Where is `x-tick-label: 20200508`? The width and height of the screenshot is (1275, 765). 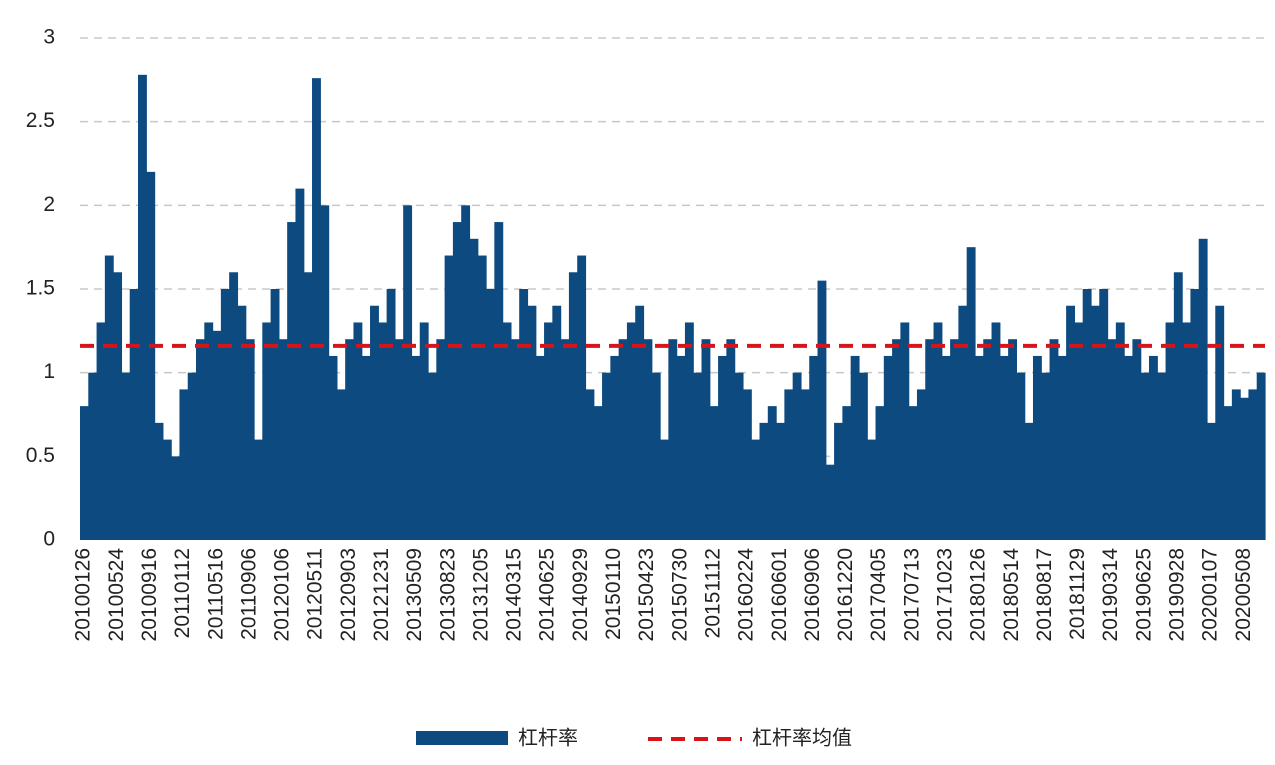 x-tick-label: 20200508 is located at coordinates (1243, 594).